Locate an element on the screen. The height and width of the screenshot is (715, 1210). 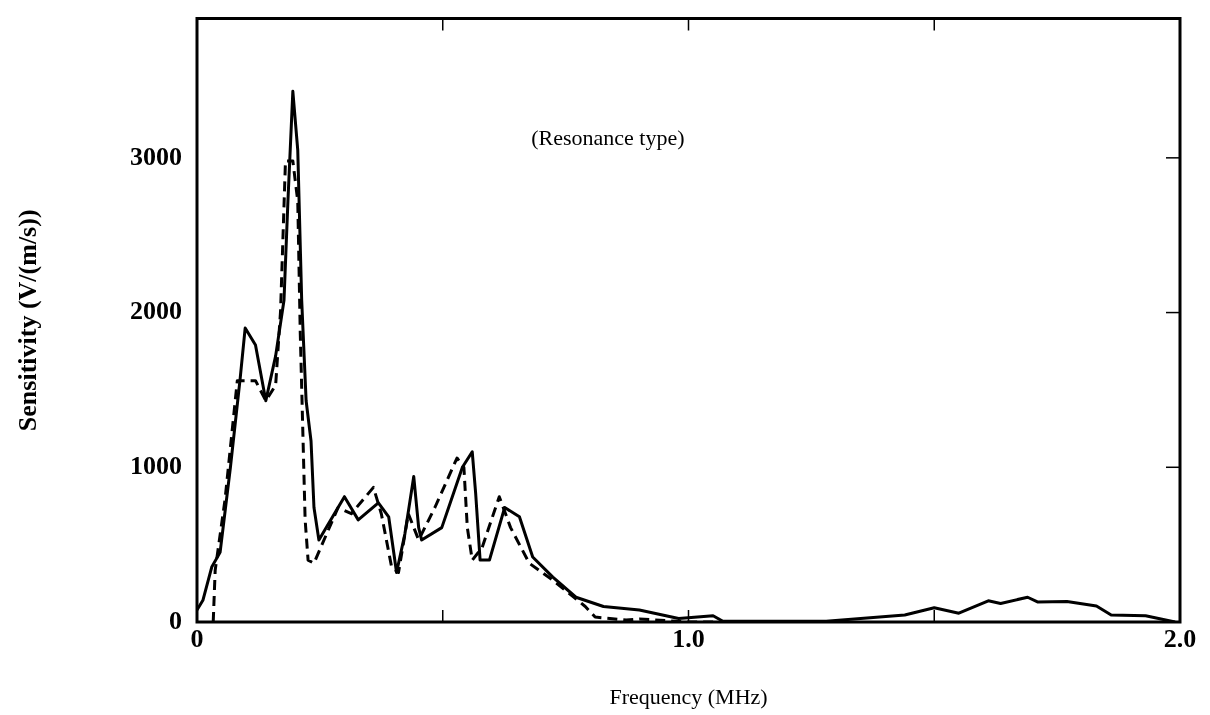
x-tick-label: 2.0 is located at coordinates (1180, 639).